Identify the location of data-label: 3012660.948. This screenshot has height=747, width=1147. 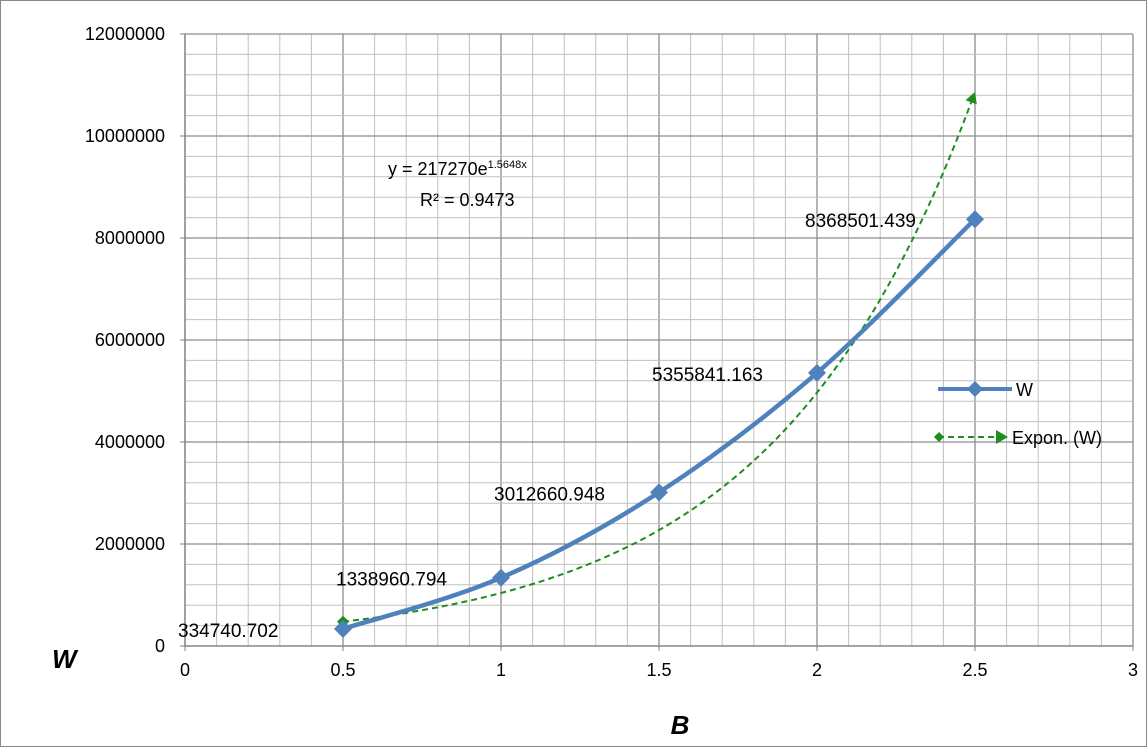
(549, 494).